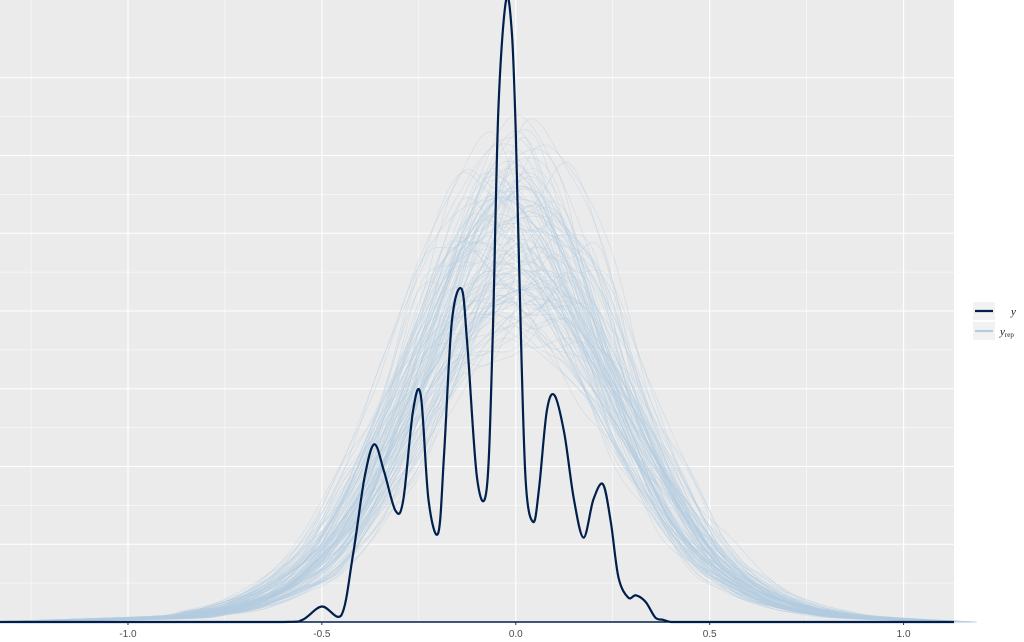 This screenshot has height=642, width=1024. What do you see at coordinates (710, 634) in the screenshot?
I see `x-tick-label: 0.5` at bounding box center [710, 634].